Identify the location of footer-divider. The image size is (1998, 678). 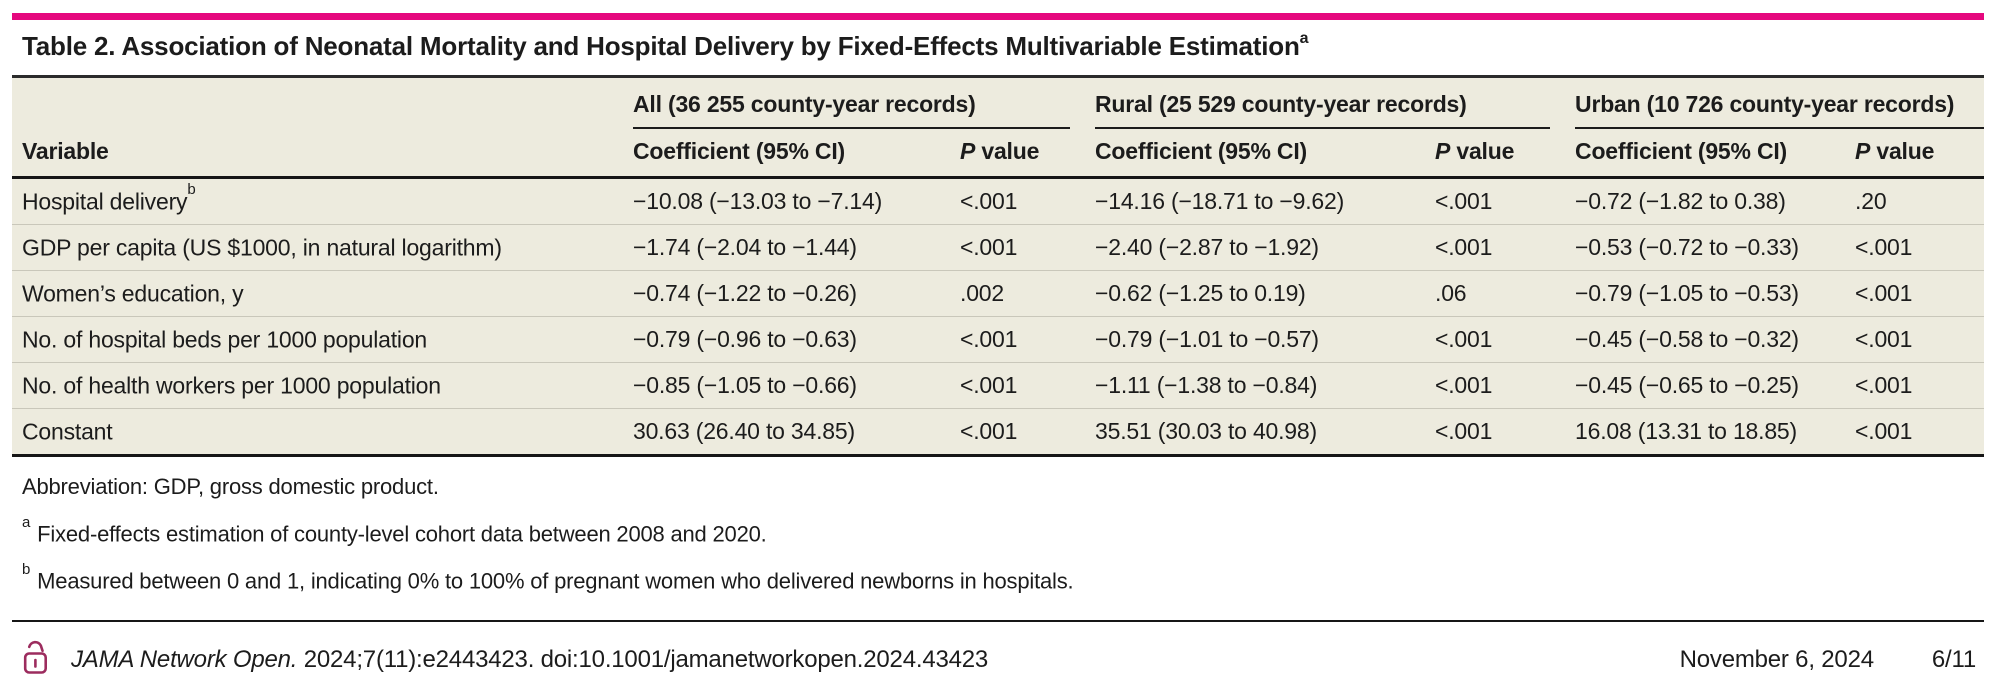
(998, 621).